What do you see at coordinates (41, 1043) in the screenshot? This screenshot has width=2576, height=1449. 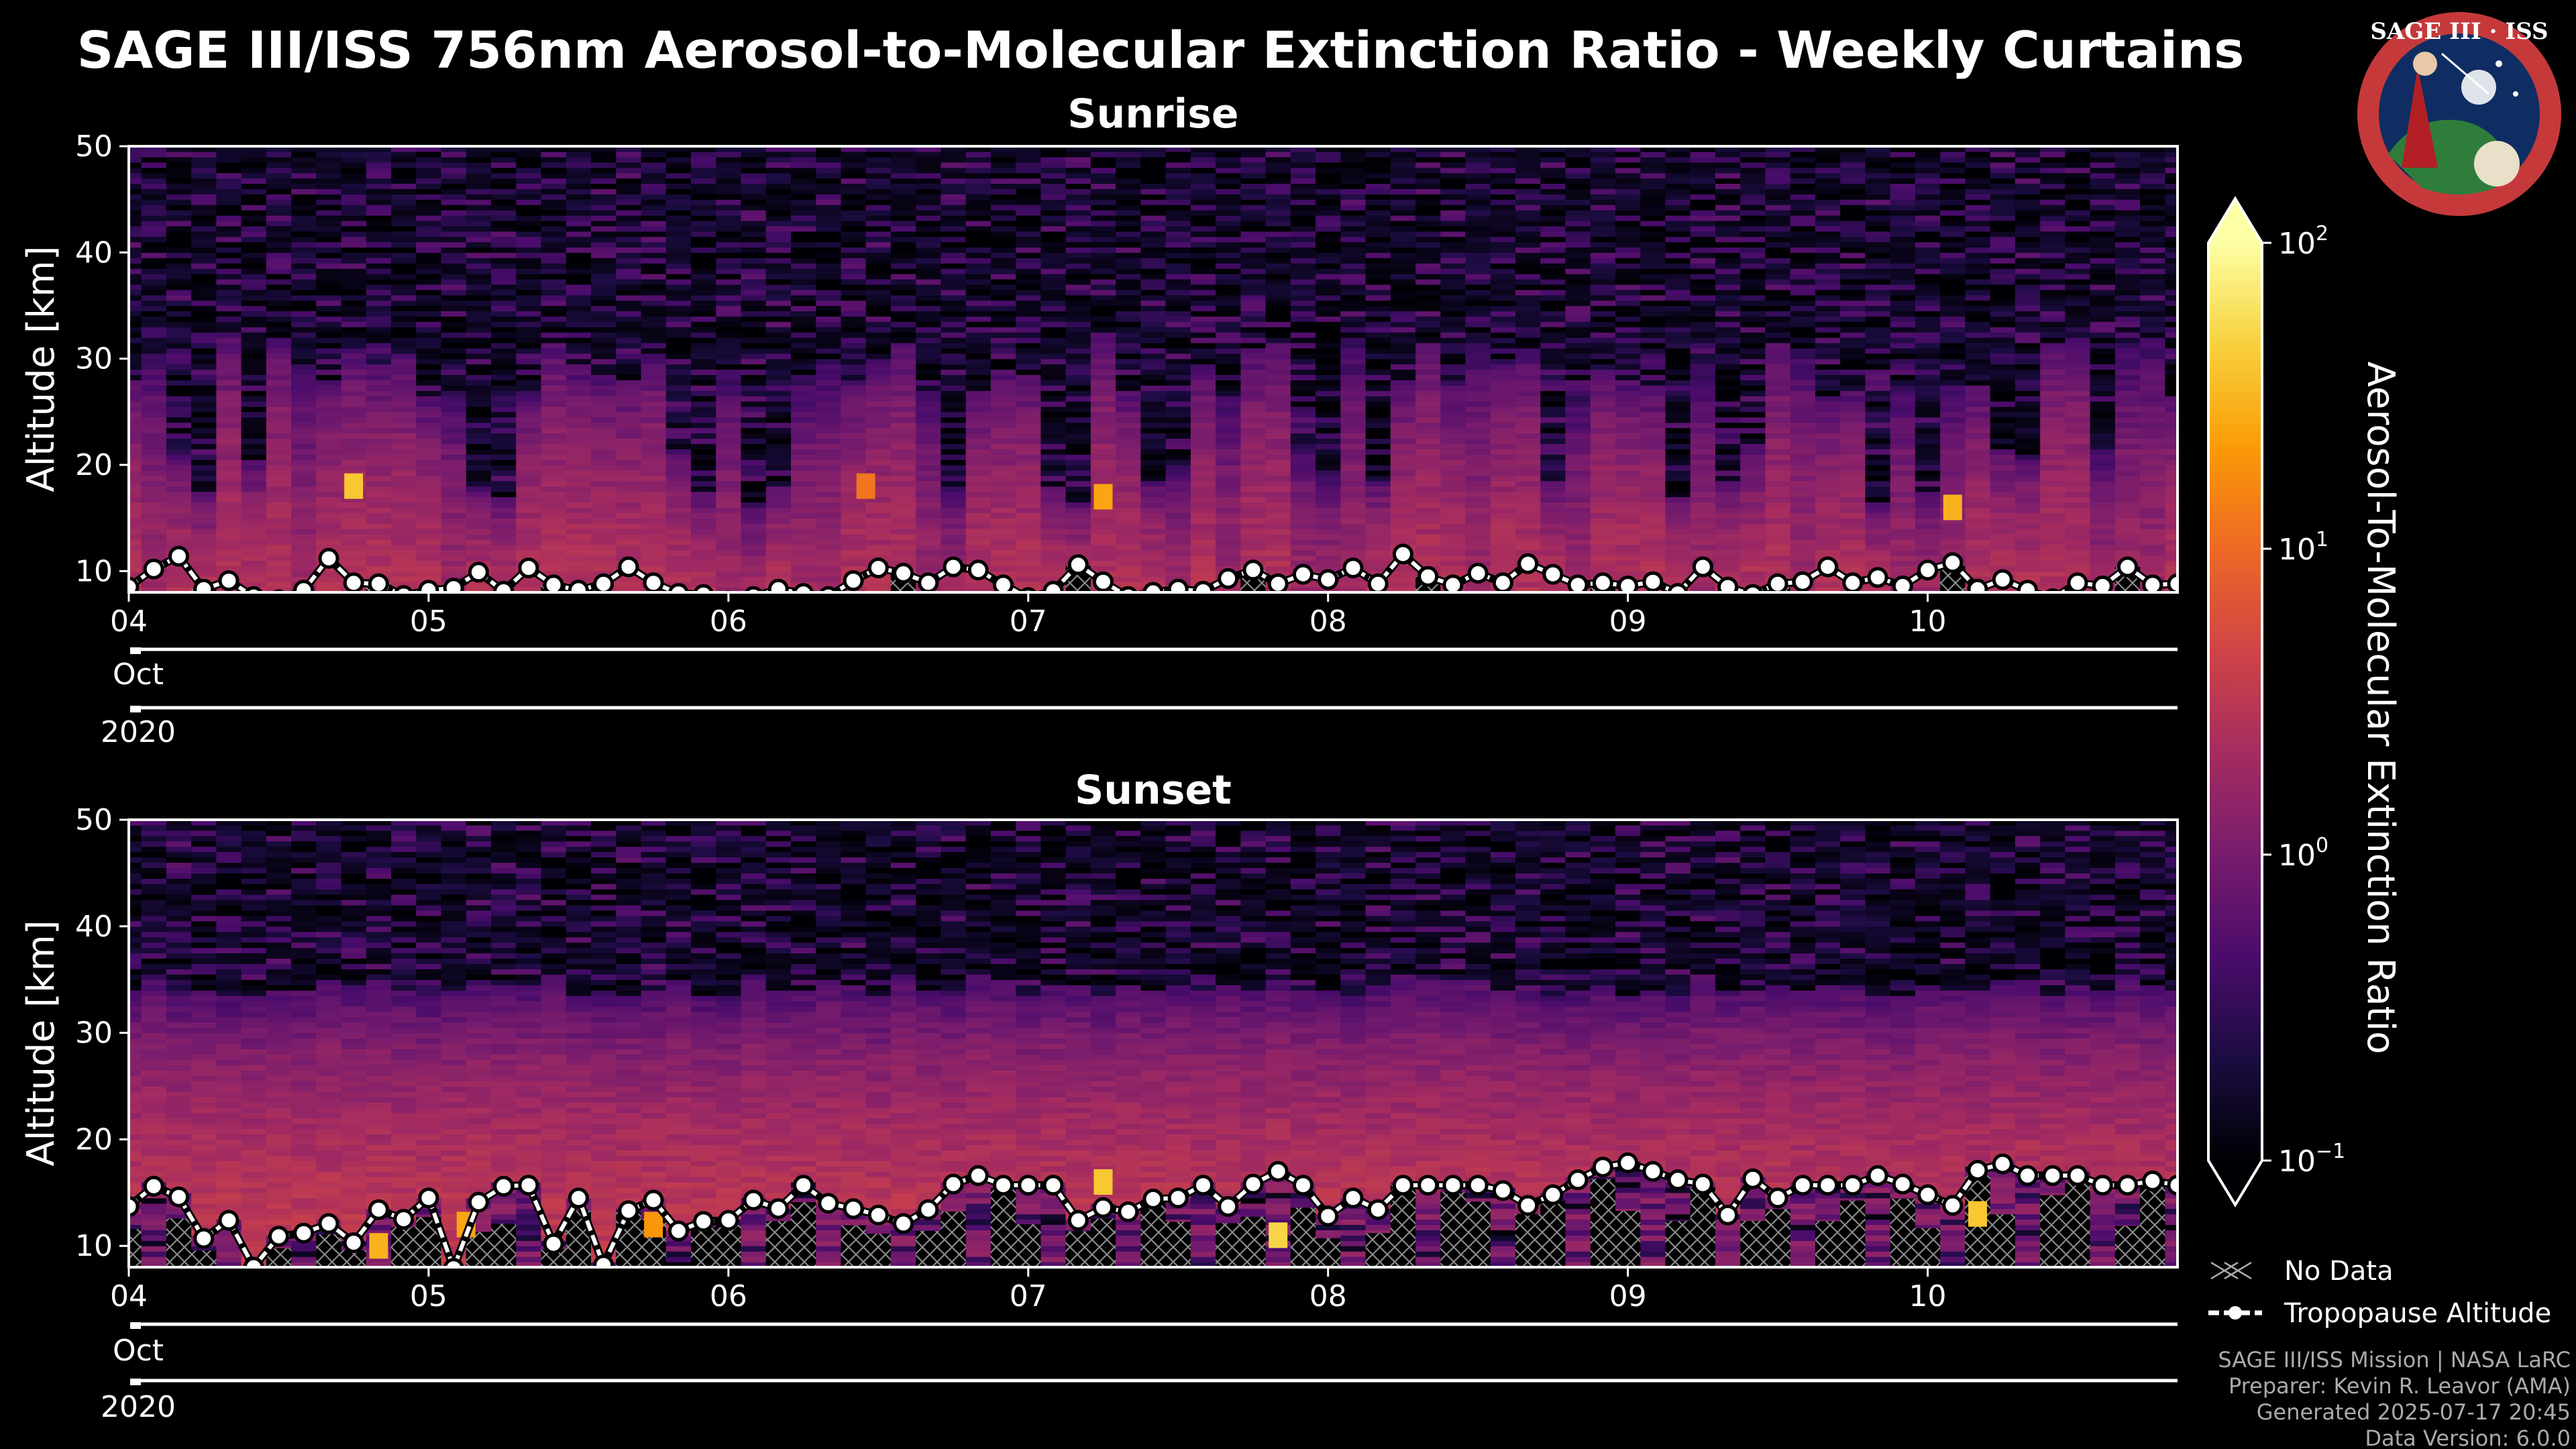 I see `y-axis-label: Altitude [km]` at bounding box center [41, 1043].